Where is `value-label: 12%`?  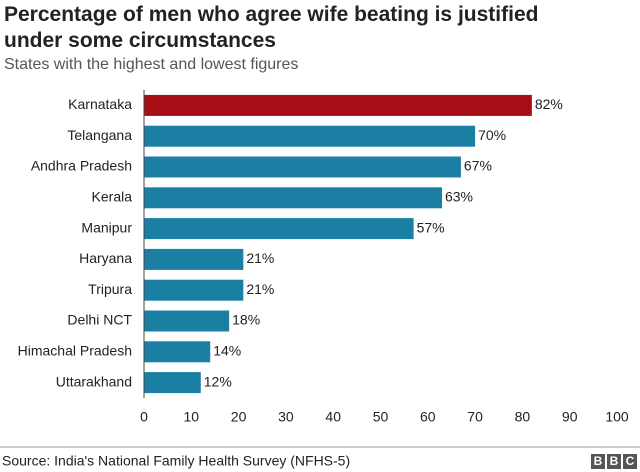
value-label: 12% is located at coordinates (218, 381).